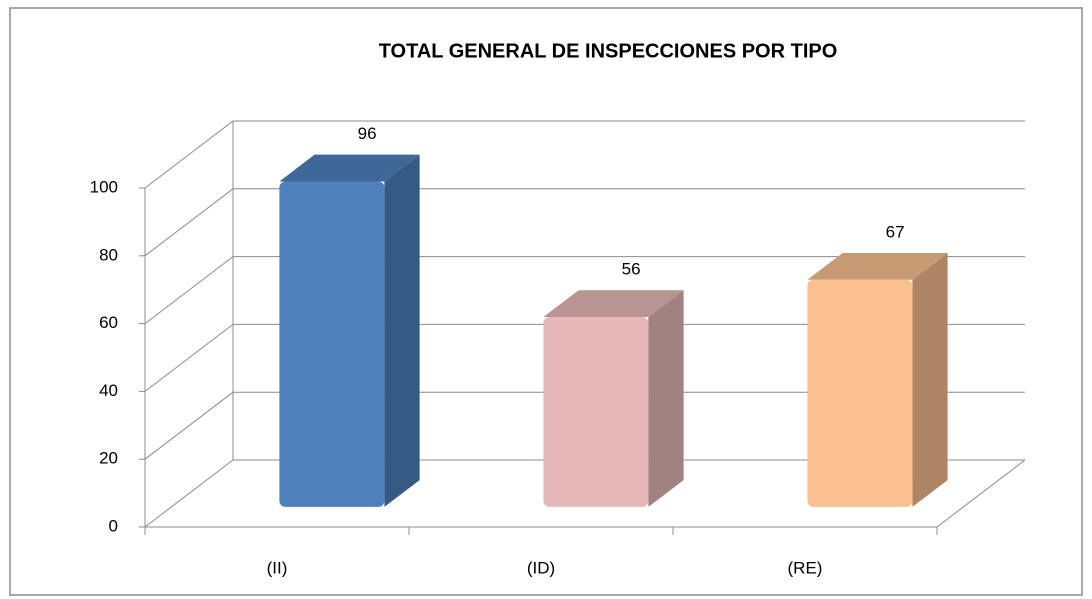 The width and height of the screenshot is (1092, 599). I want to click on x-tick-label: (ID), so click(541, 567).